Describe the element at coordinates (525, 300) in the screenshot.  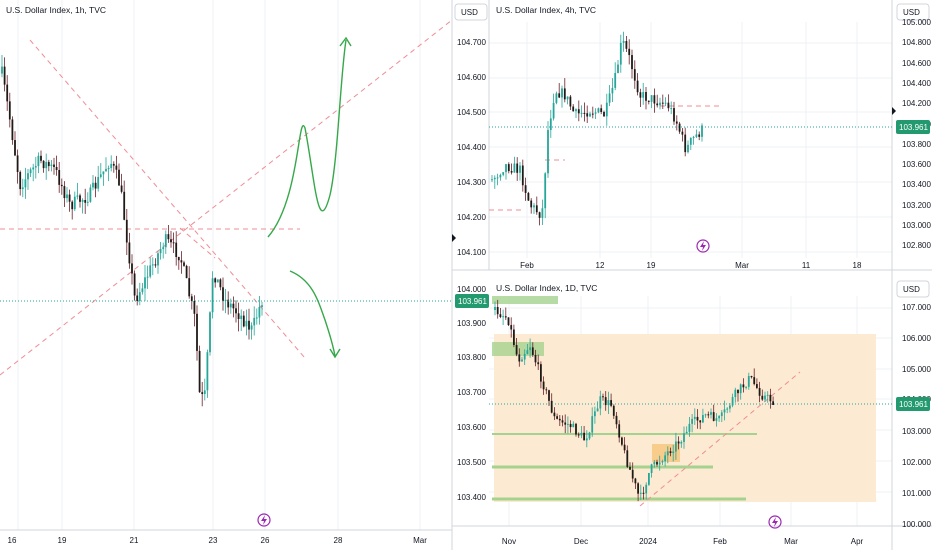
I see `resistance-block` at that location.